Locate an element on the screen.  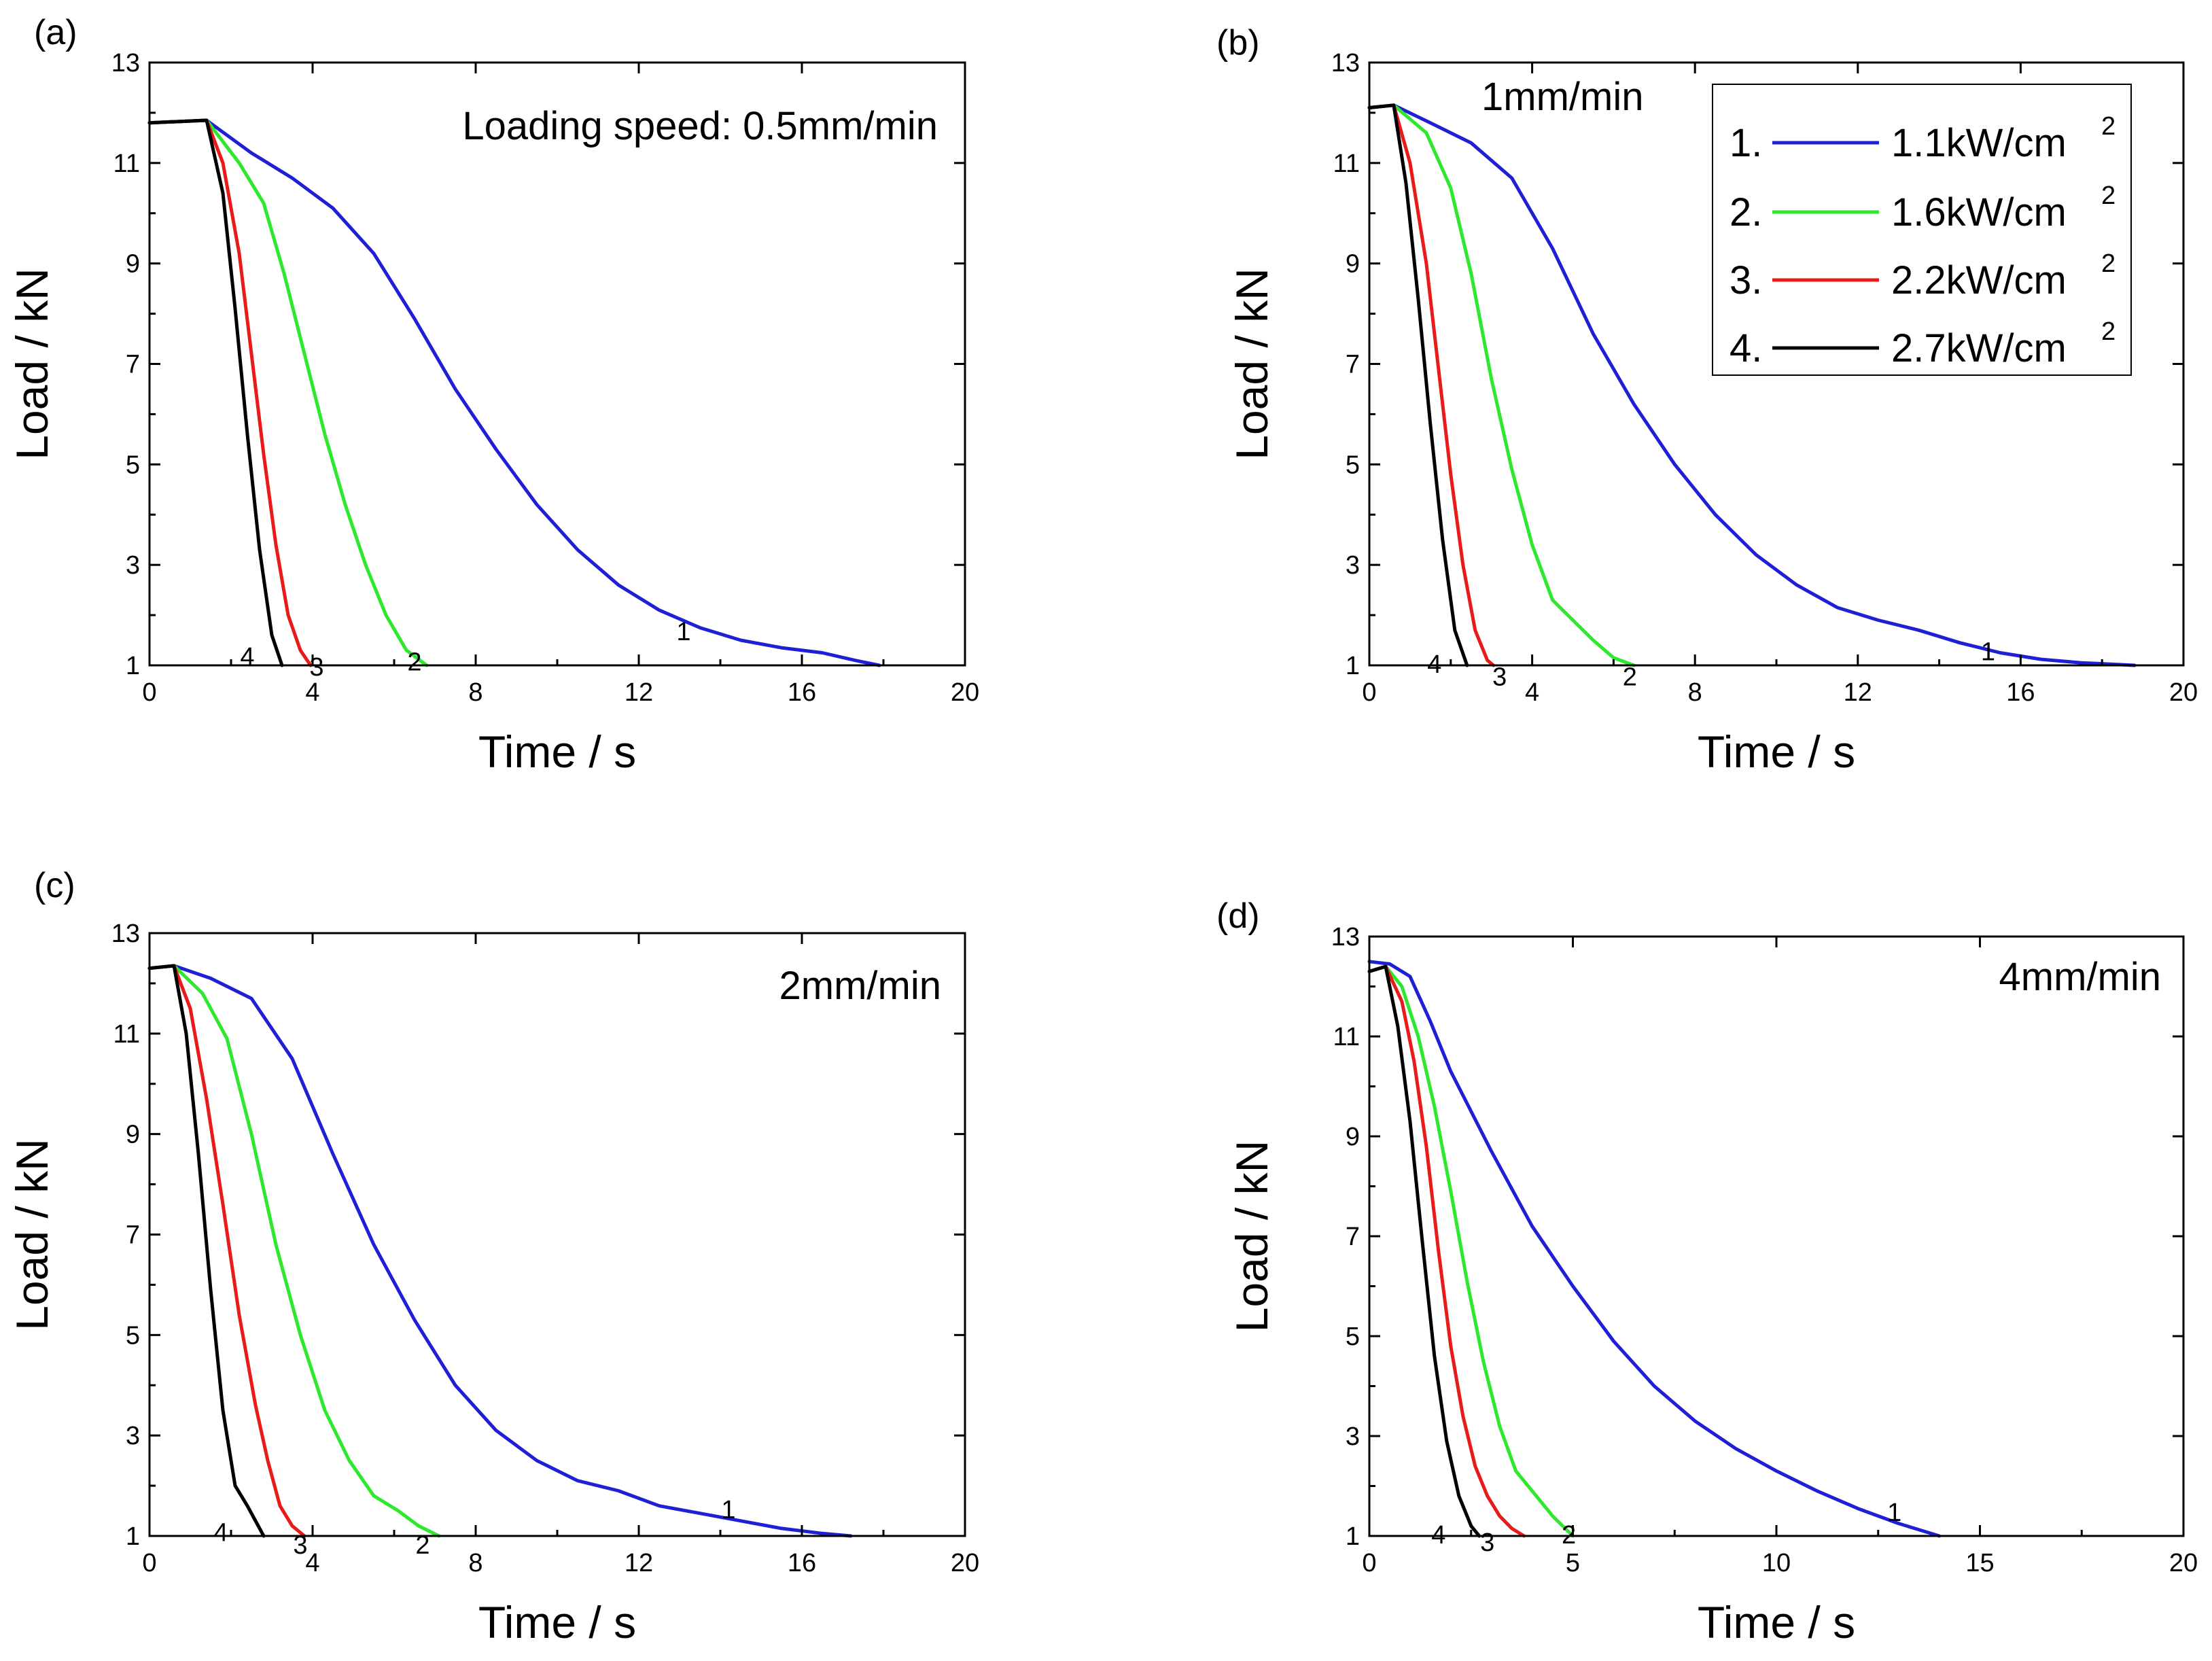
legend-item-3: 3. 2.2kW/cm 2 is located at coordinates (1923, 276).